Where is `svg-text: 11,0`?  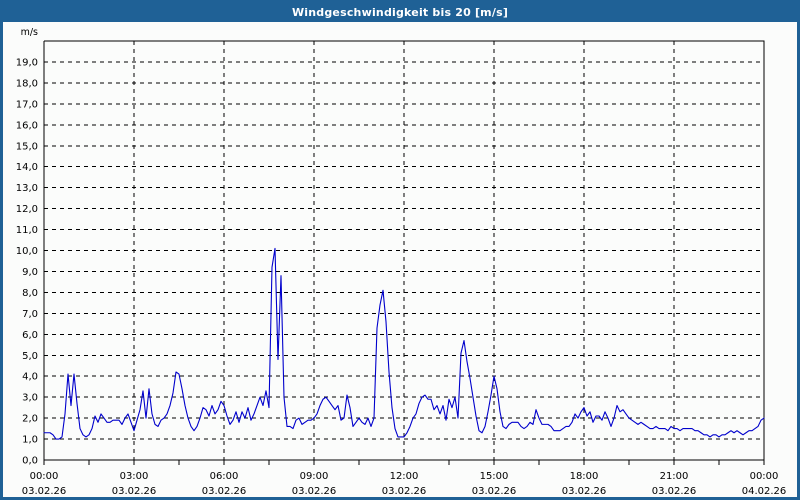 svg-text: 11,0 is located at coordinates (27, 230).